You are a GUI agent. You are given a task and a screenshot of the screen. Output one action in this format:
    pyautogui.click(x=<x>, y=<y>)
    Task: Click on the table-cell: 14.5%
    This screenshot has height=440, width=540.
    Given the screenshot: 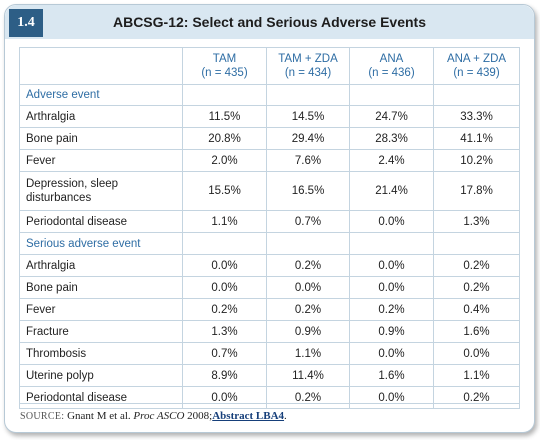 What is the action you would take?
    pyautogui.click(x=308, y=116)
    